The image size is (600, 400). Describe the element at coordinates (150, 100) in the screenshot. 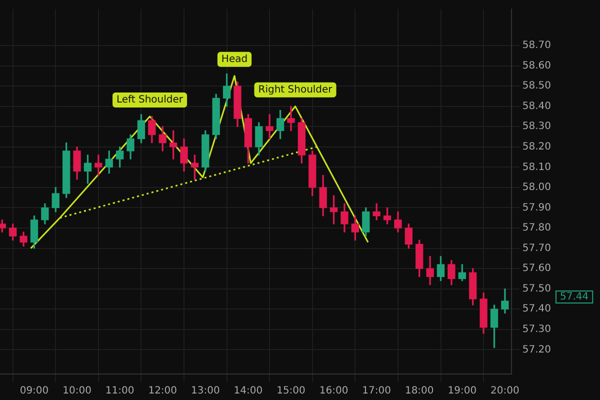

I see `annotation: Left Shoulder` at that location.